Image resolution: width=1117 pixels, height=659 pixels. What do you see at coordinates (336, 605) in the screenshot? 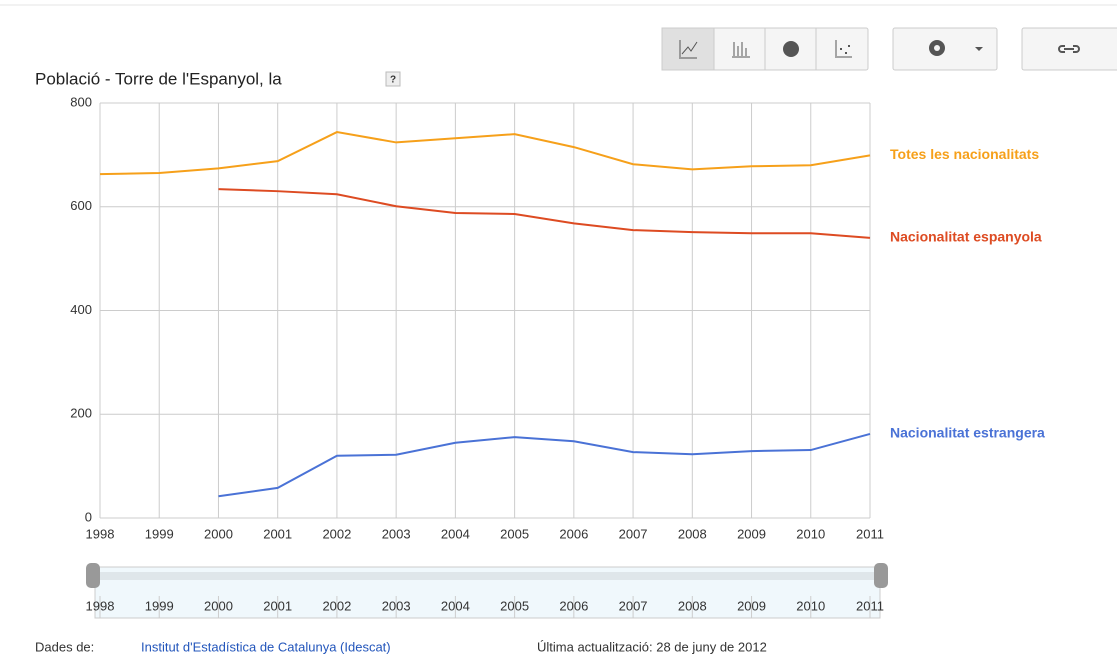
I see `slider-tick-label: 2002` at bounding box center [336, 605].